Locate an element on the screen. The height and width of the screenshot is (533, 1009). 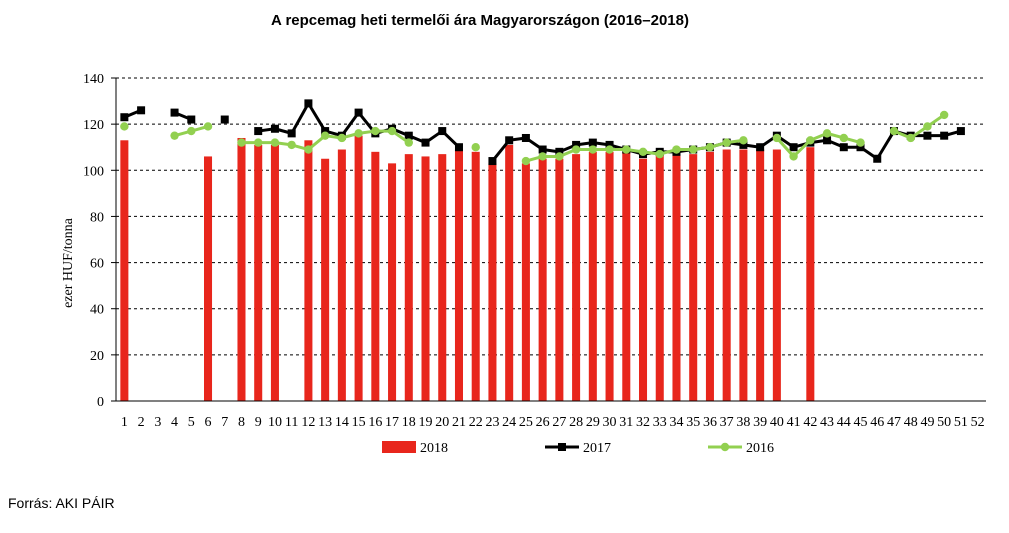
x-tick-label: 23 is located at coordinates (492, 422).